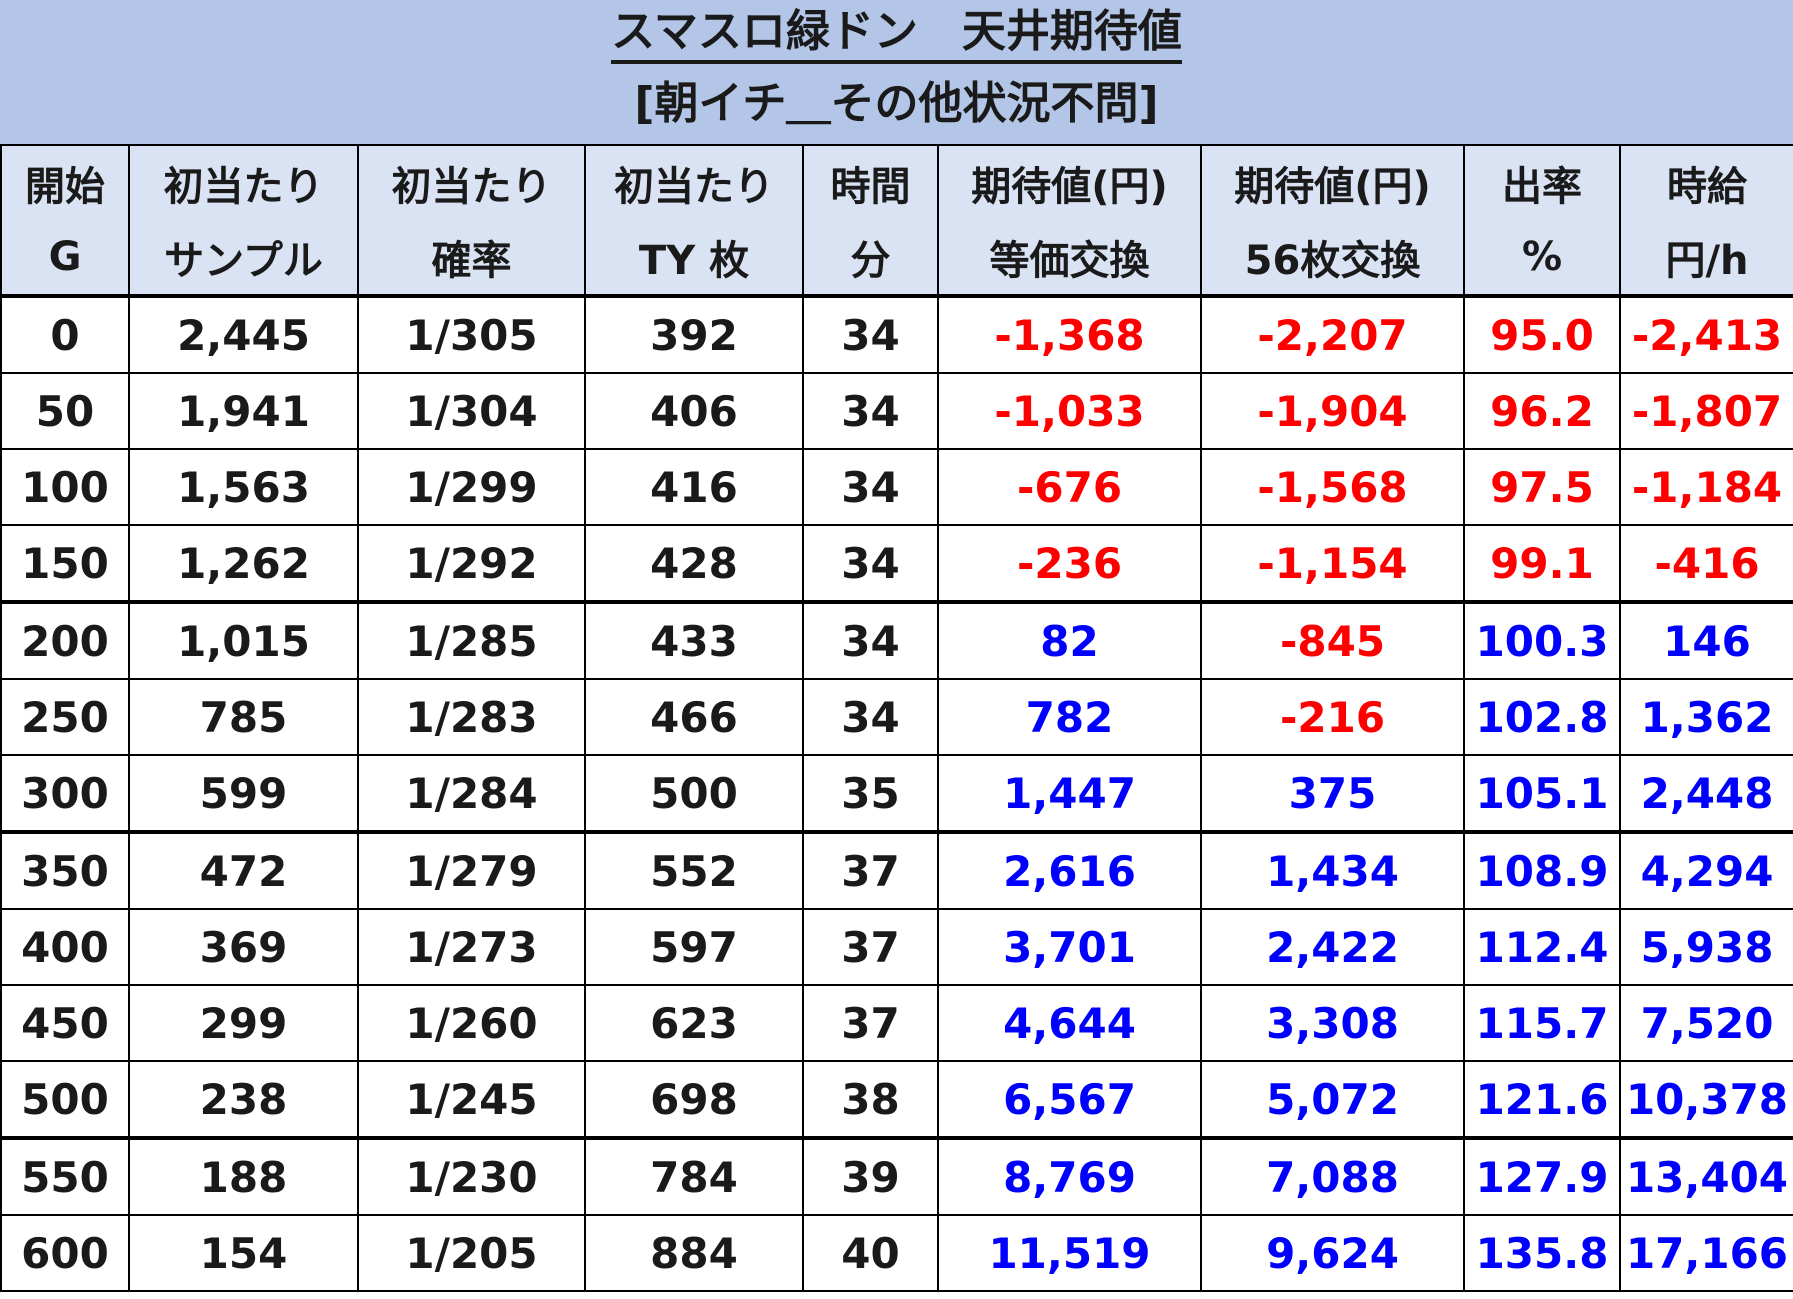  I want to click on cell-hit-payout: 784, so click(694, 1176).